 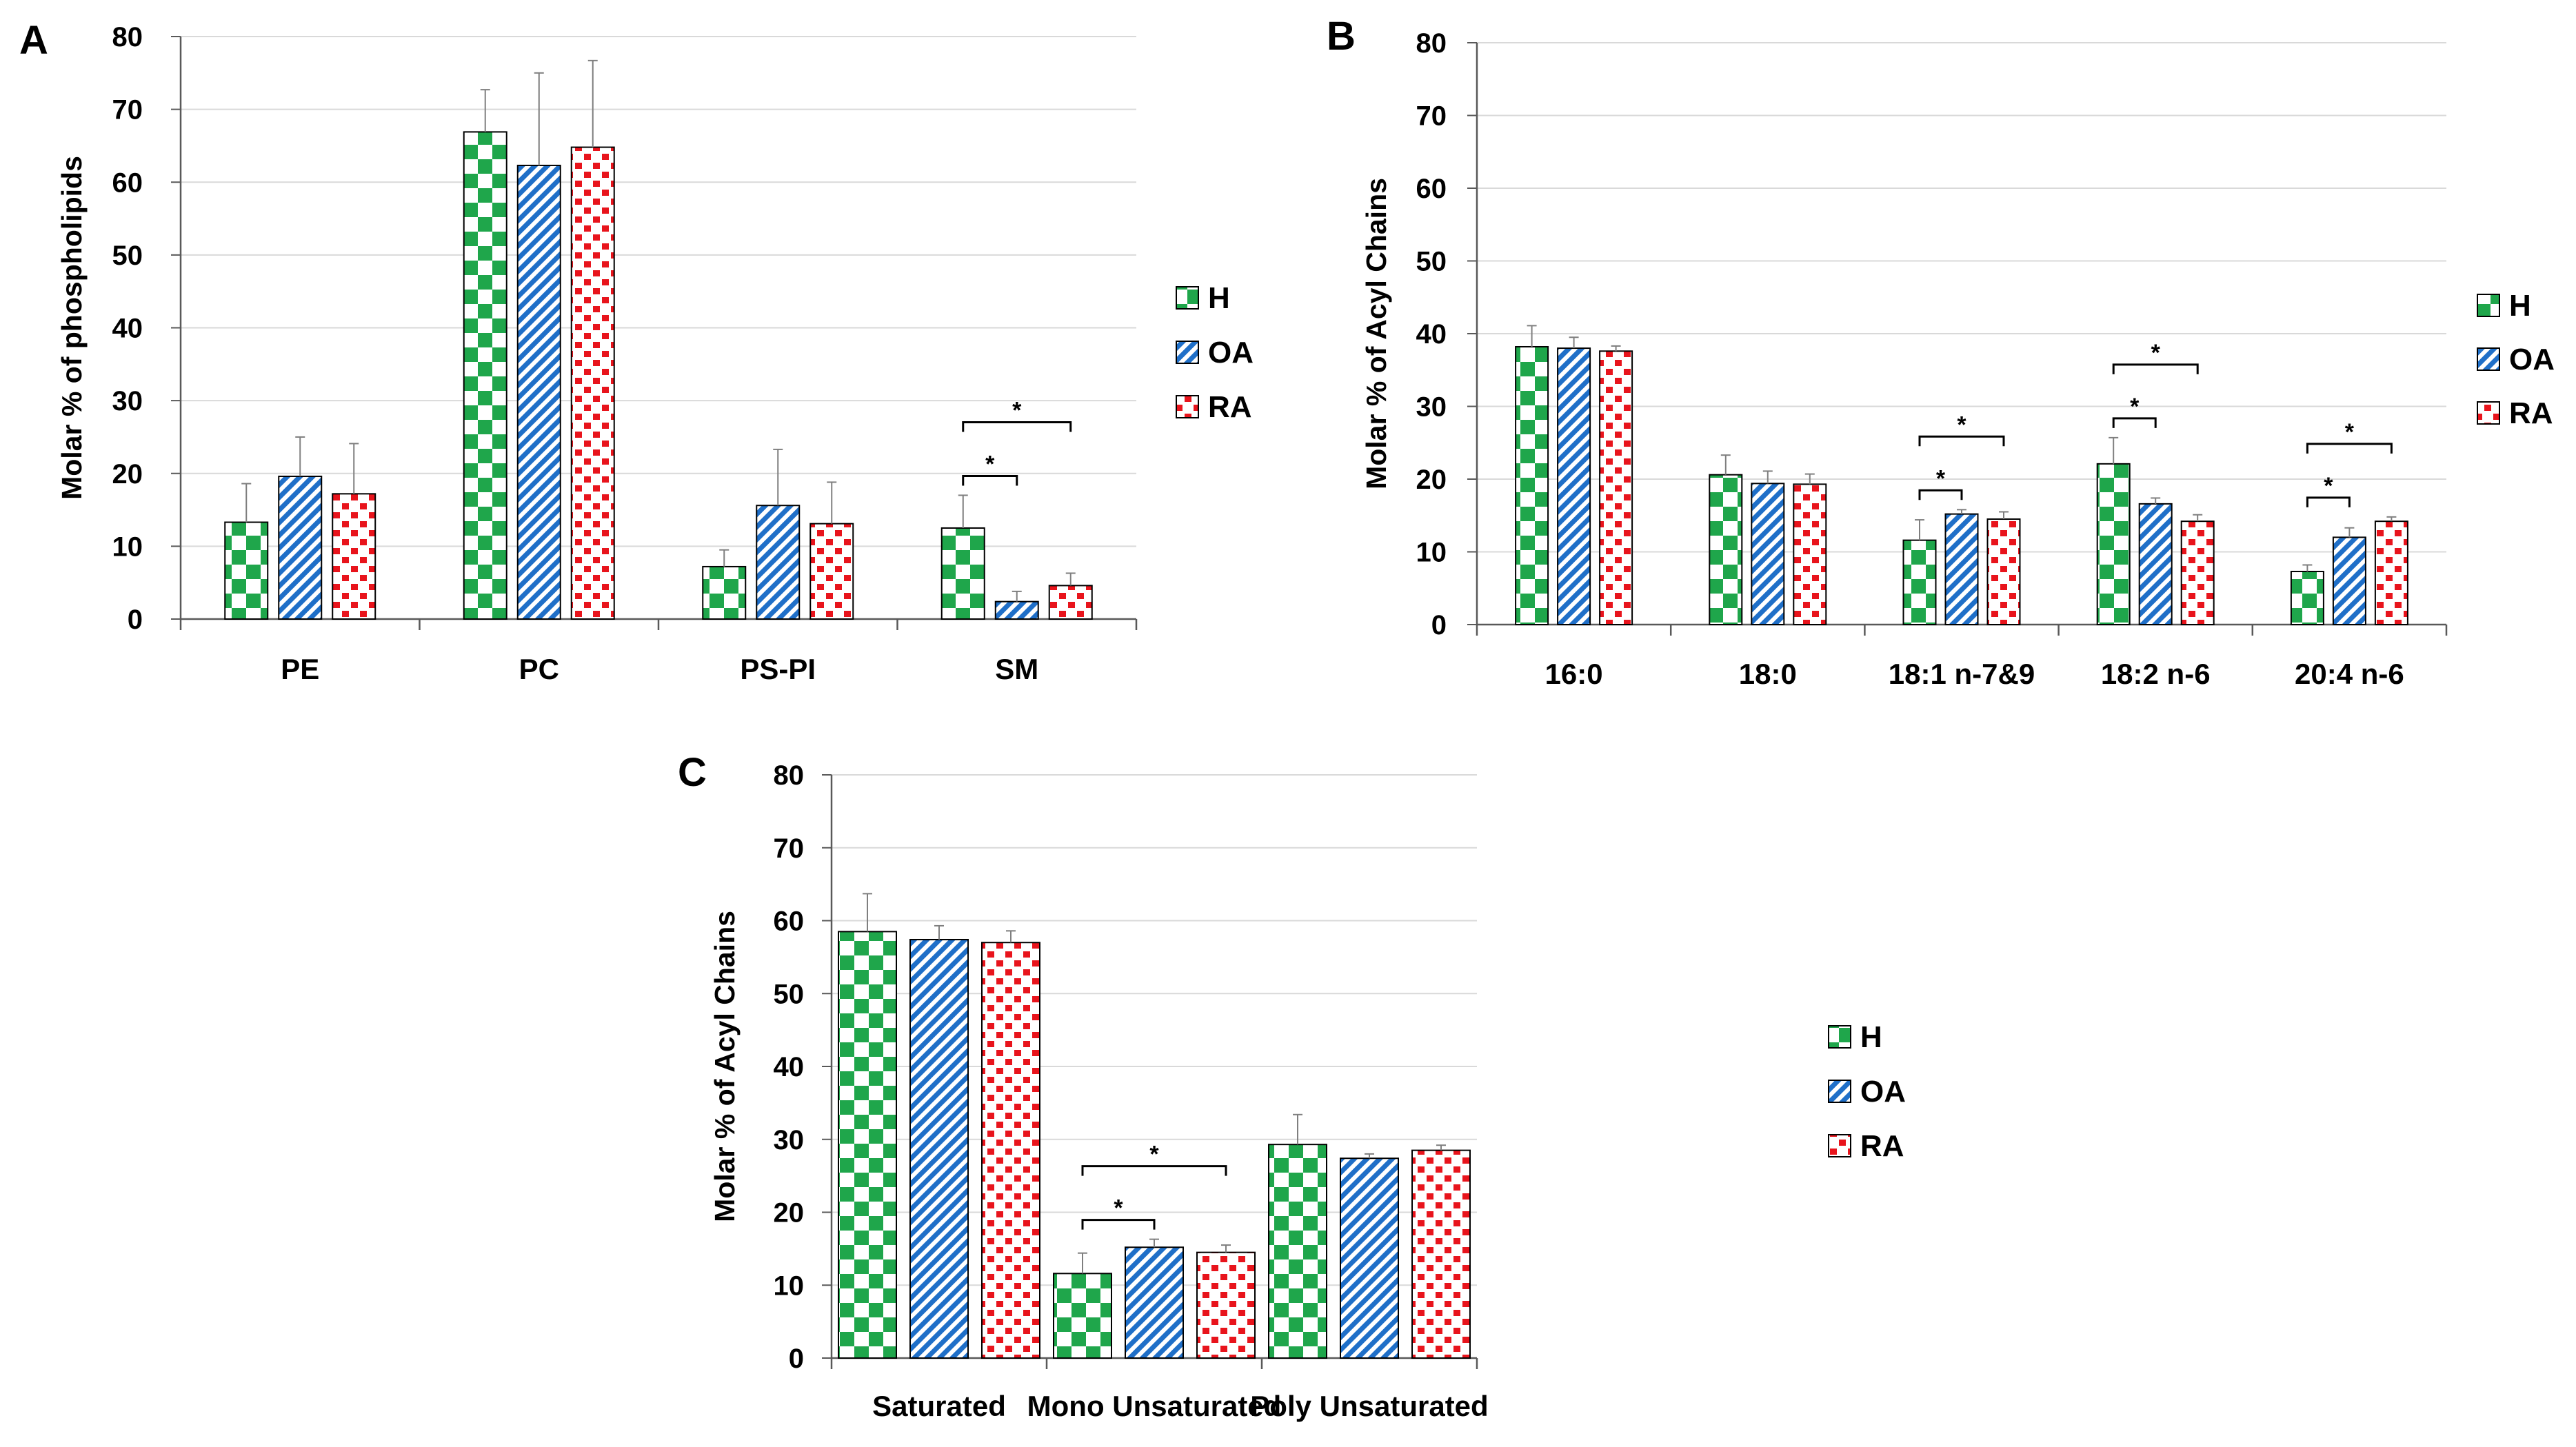 What do you see at coordinates (1070, 602) in the screenshot?
I see `bar-ra-sm` at bounding box center [1070, 602].